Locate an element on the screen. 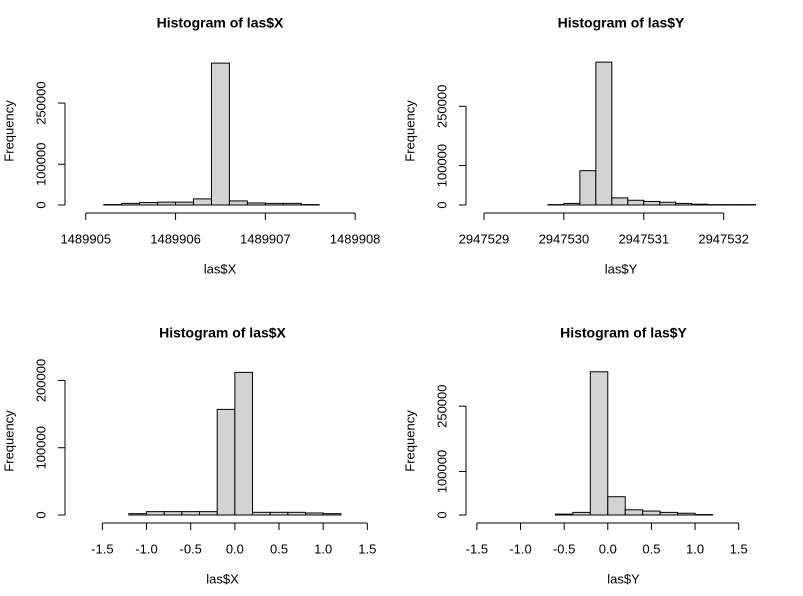  x-tick-label: 2947532 is located at coordinates (723, 238).